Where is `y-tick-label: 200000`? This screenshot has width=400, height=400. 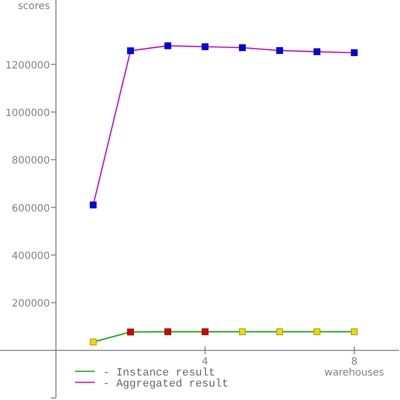
y-tick-label: 200000 is located at coordinates (31, 304).